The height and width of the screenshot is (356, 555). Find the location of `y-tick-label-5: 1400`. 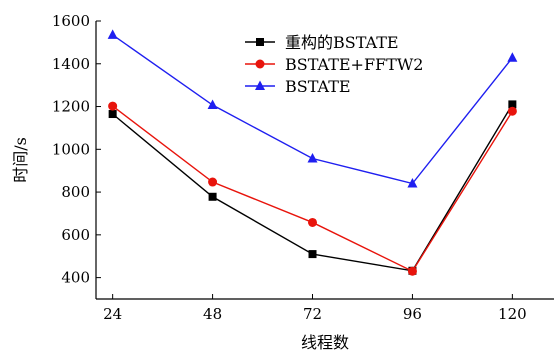

y-tick-label-5: 1400 is located at coordinates (71, 64).